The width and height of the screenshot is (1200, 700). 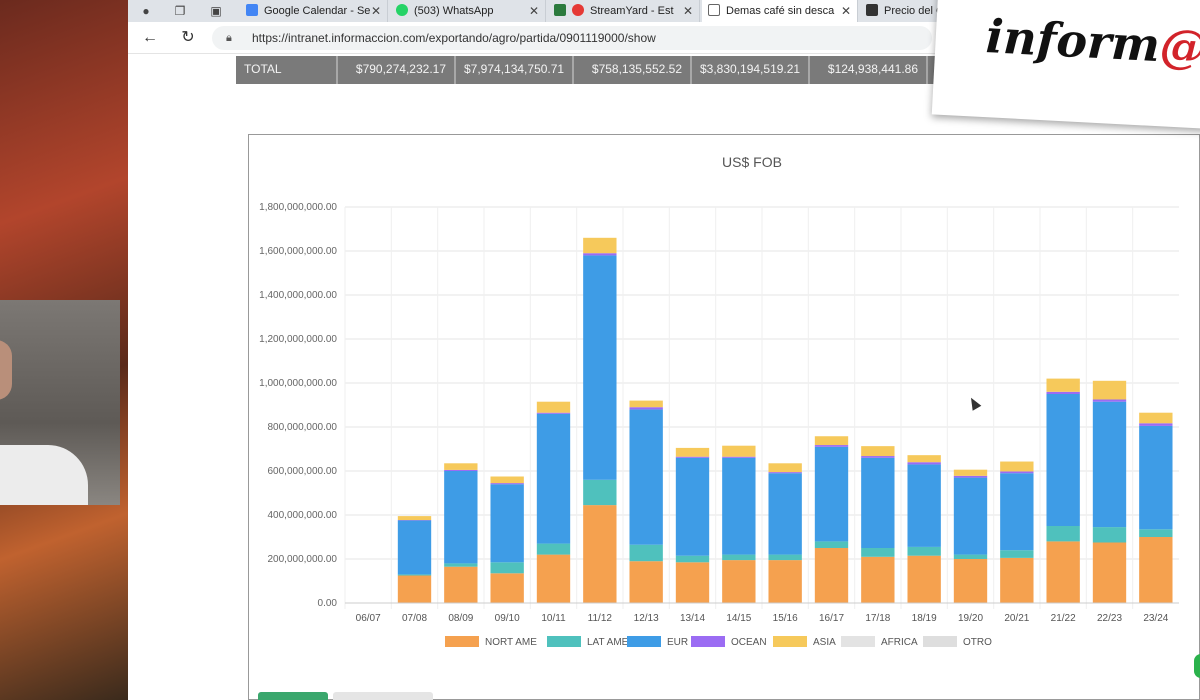 I want to click on legend-label: EUR, so click(x=677, y=642).